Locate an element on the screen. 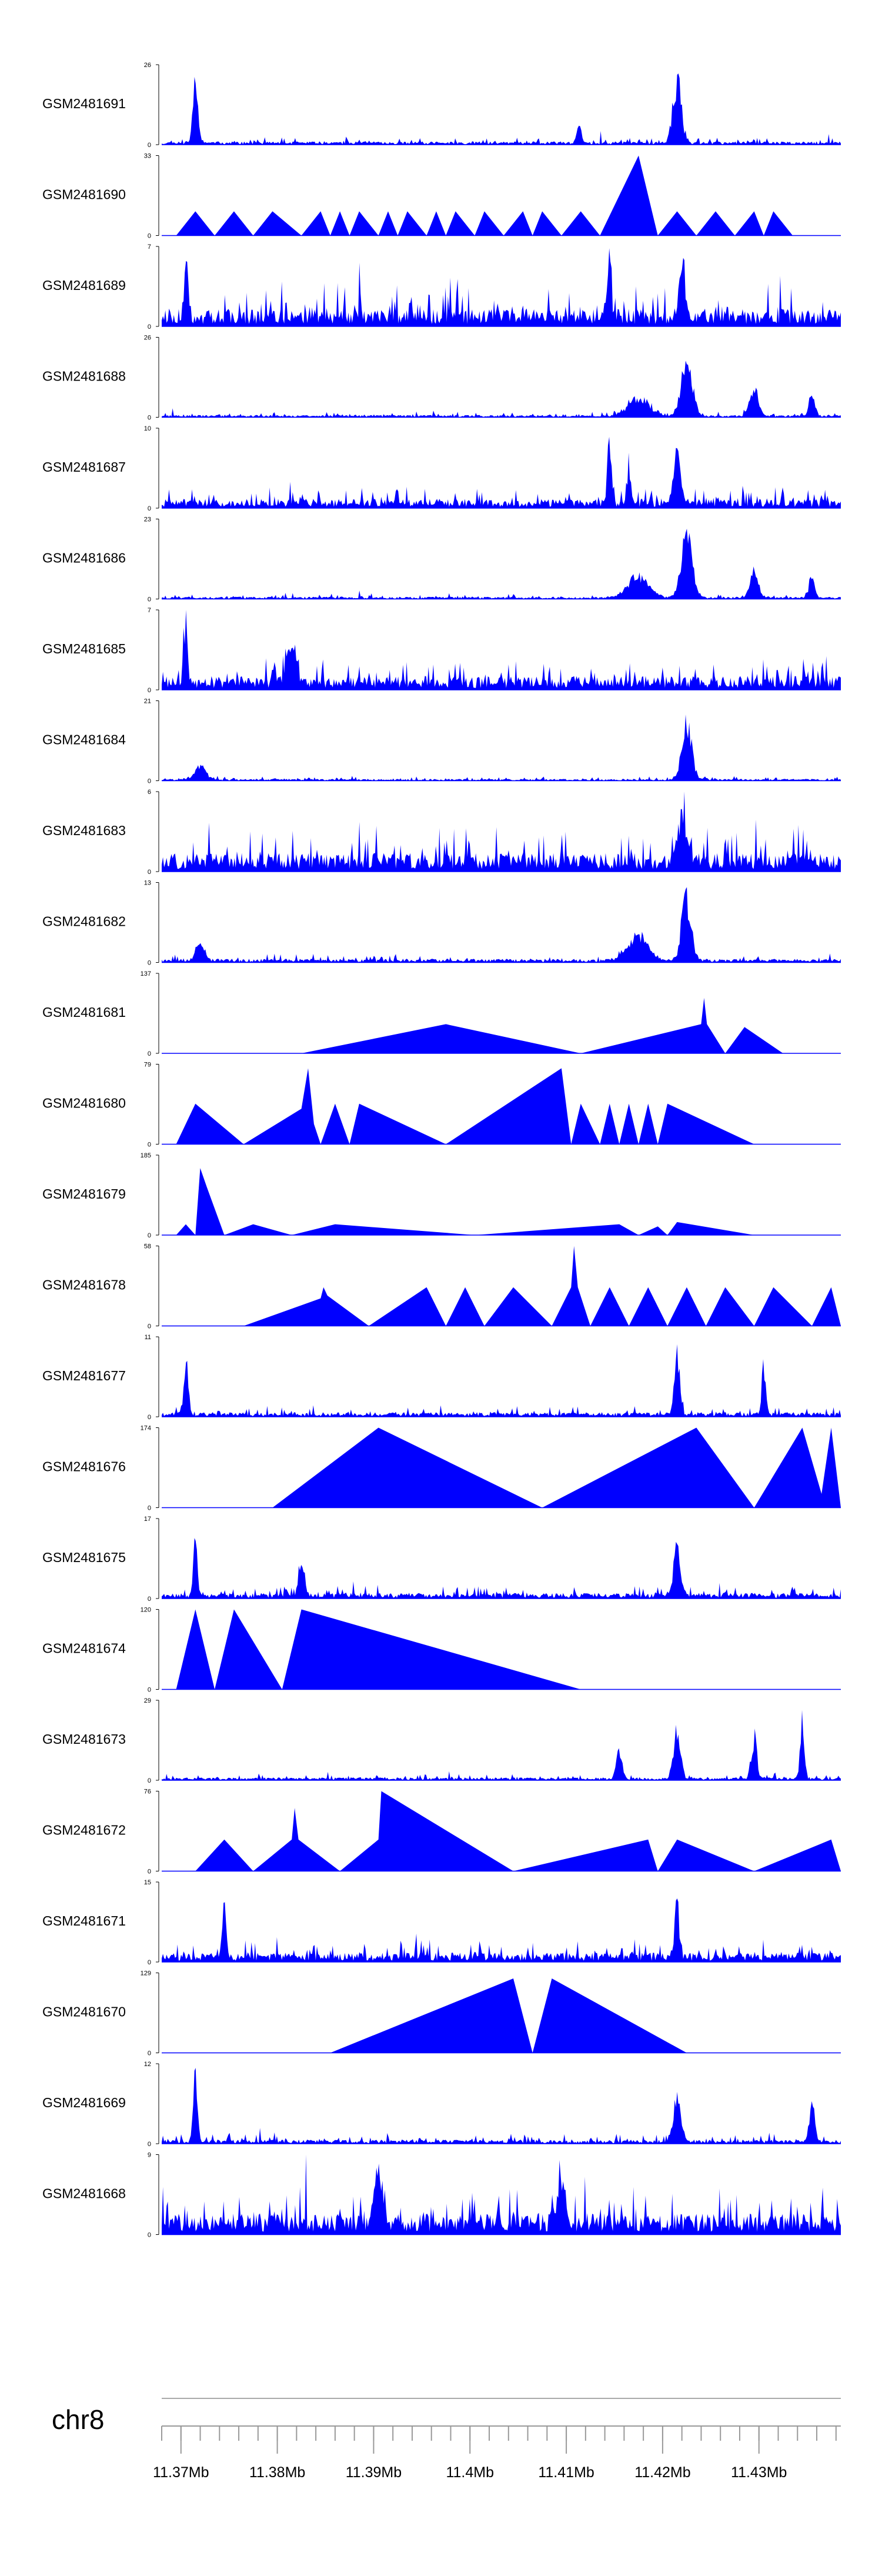  track-label: GSM2481682 is located at coordinates (84, 921).